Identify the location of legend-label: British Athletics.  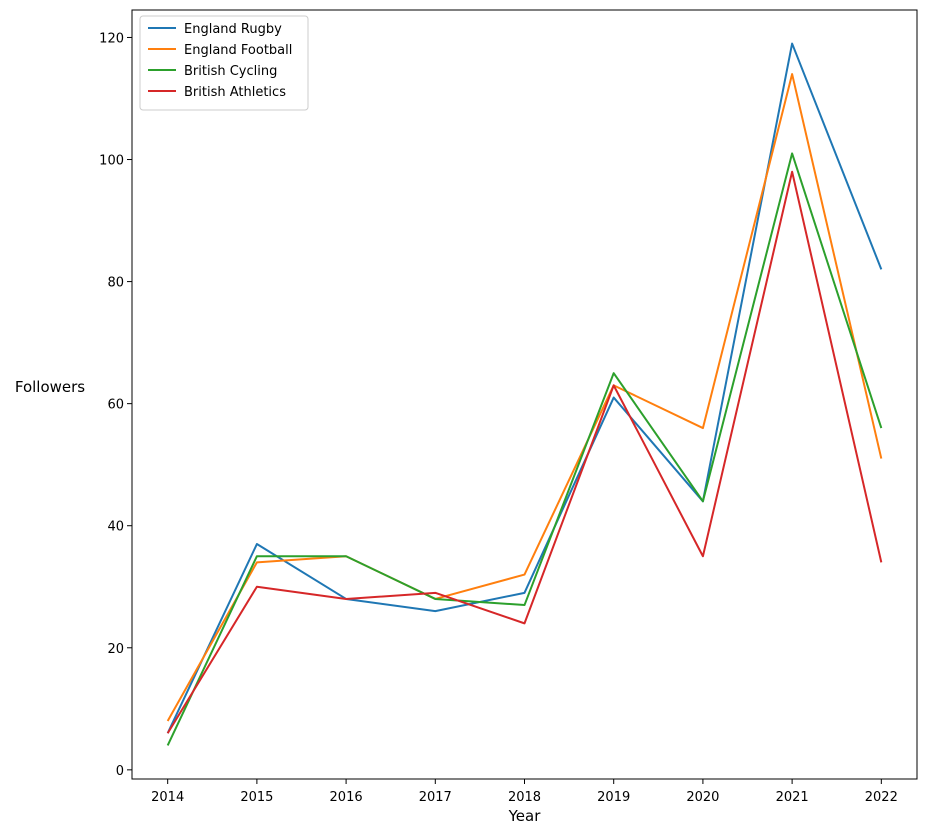
(235, 92).